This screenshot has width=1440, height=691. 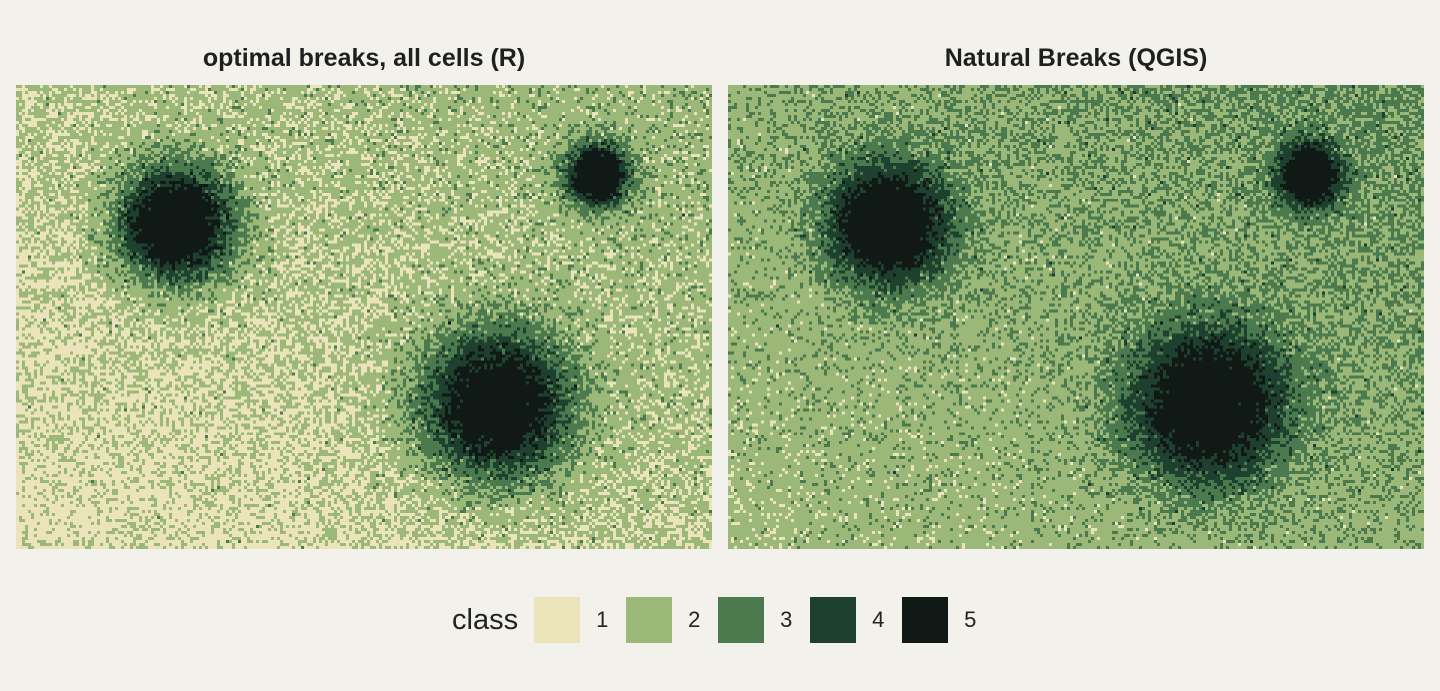 I want to click on legend-item-1: 1, so click(x=572, y=620).